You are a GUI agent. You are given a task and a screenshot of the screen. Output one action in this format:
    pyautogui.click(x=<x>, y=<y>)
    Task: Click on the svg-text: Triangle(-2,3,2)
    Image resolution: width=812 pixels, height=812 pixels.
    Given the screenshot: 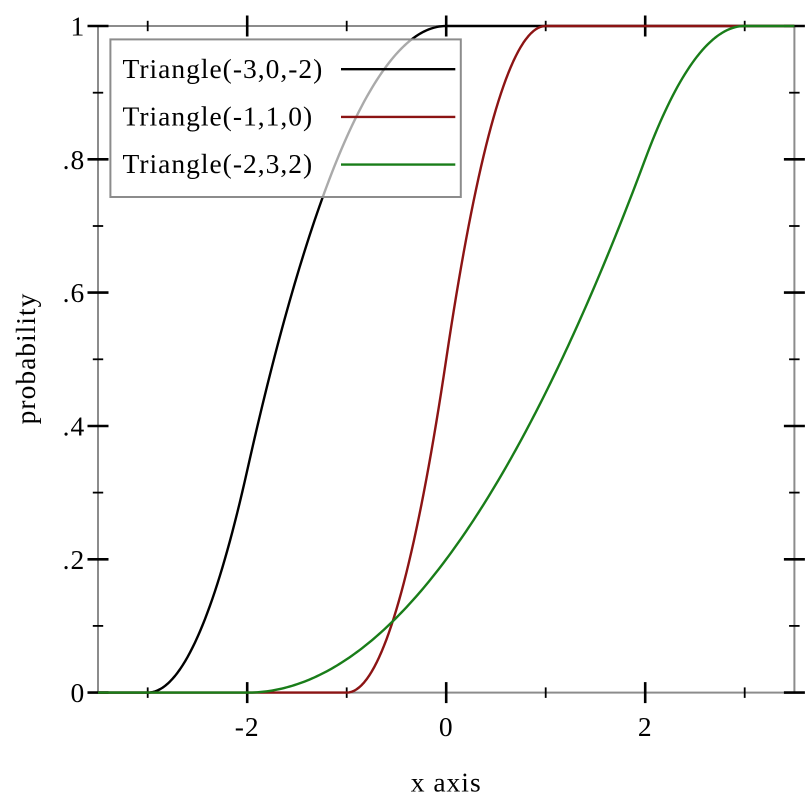 What is the action you would take?
    pyautogui.click(x=218, y=163)
    